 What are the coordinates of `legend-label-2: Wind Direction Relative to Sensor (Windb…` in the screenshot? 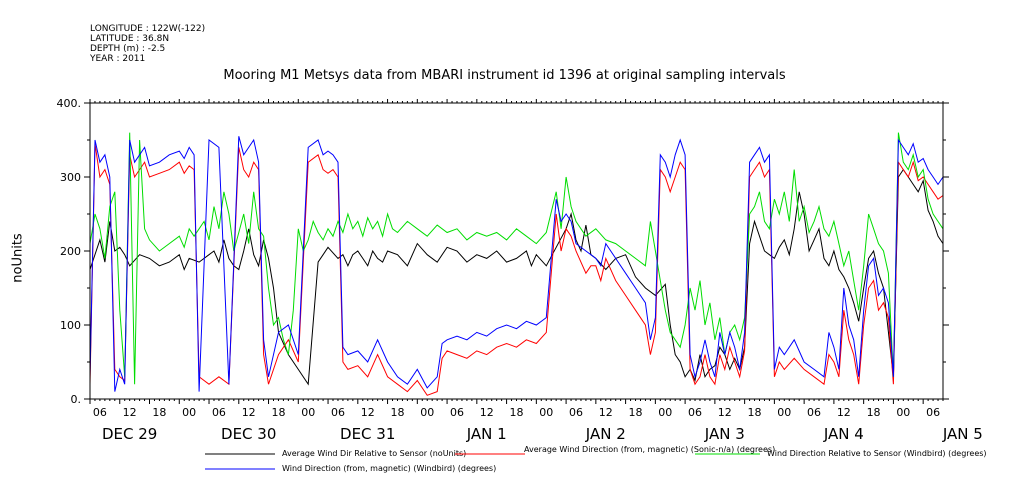 It's located at (877, 453).